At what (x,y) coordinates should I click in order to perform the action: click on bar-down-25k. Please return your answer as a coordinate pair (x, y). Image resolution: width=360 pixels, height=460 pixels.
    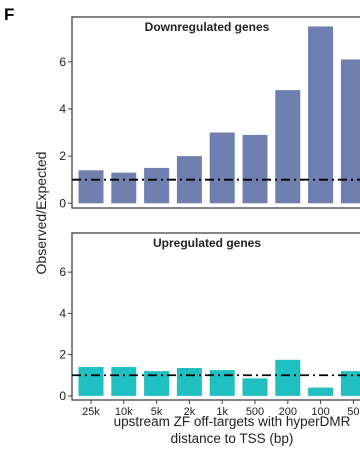
    Looking at the image, I should click on (91, 187).